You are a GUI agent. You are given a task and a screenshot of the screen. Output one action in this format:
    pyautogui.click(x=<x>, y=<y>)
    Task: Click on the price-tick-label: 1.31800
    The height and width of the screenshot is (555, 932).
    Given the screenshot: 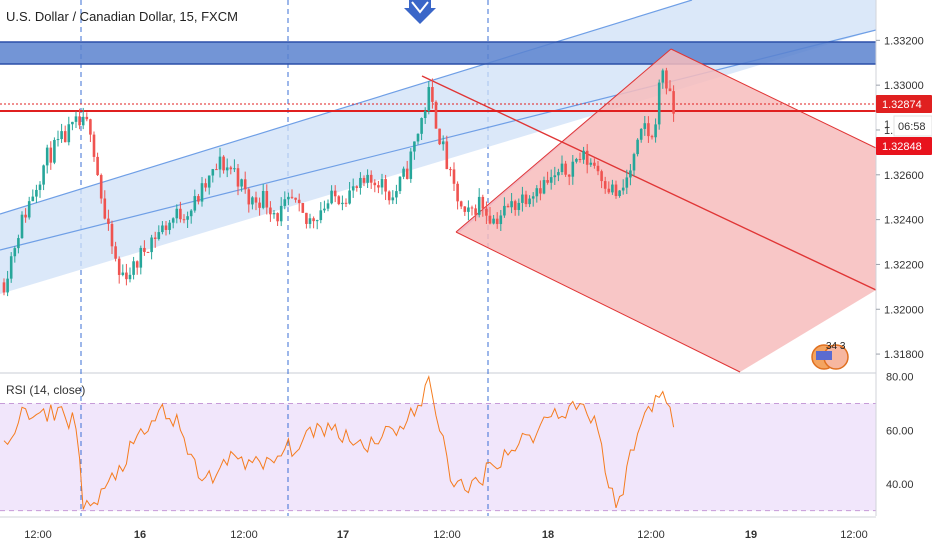 What is the action you would take?
    pyautogui.click(x=904, y=355)
    